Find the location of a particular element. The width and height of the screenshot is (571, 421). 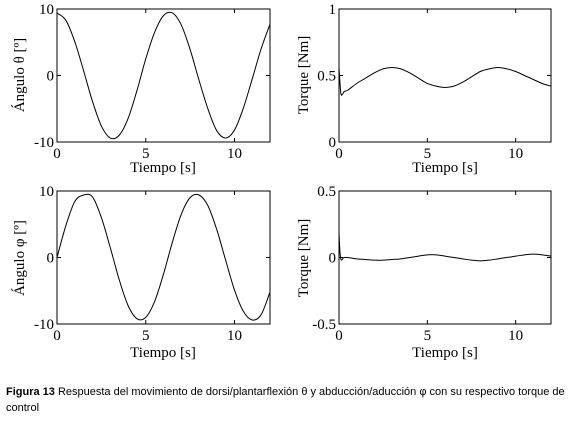

y-ticks: -0.5 0 0.5 is located at coordinates (431, 258).